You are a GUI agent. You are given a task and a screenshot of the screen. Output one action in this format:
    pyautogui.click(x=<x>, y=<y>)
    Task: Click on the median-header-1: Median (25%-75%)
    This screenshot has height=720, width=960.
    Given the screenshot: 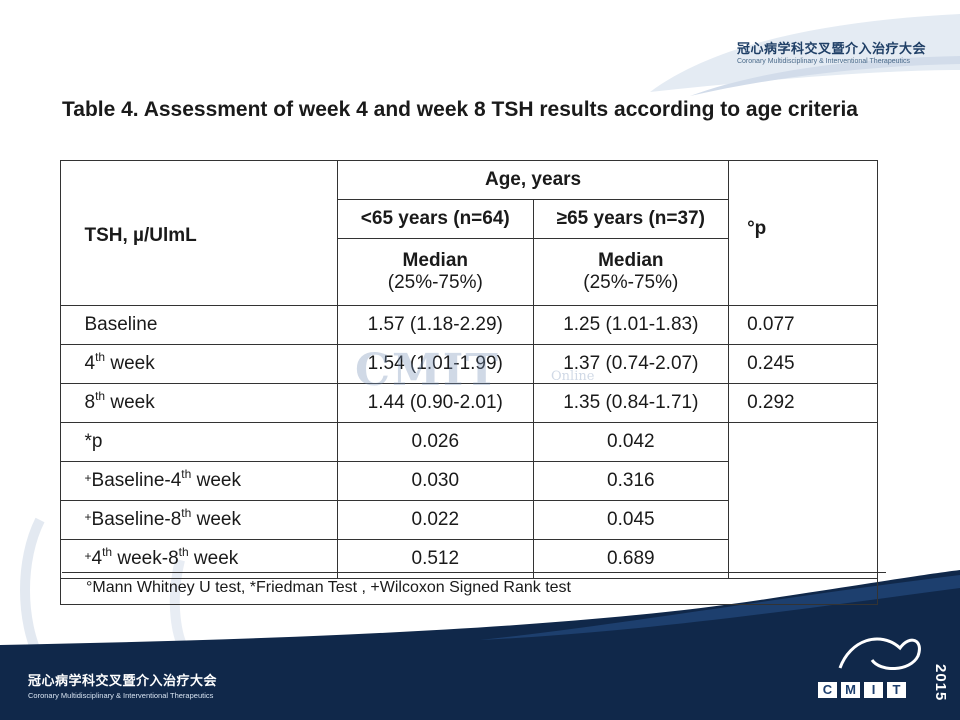 What is the action you would take?
    pyautogui.click(x=435, y=271)
    